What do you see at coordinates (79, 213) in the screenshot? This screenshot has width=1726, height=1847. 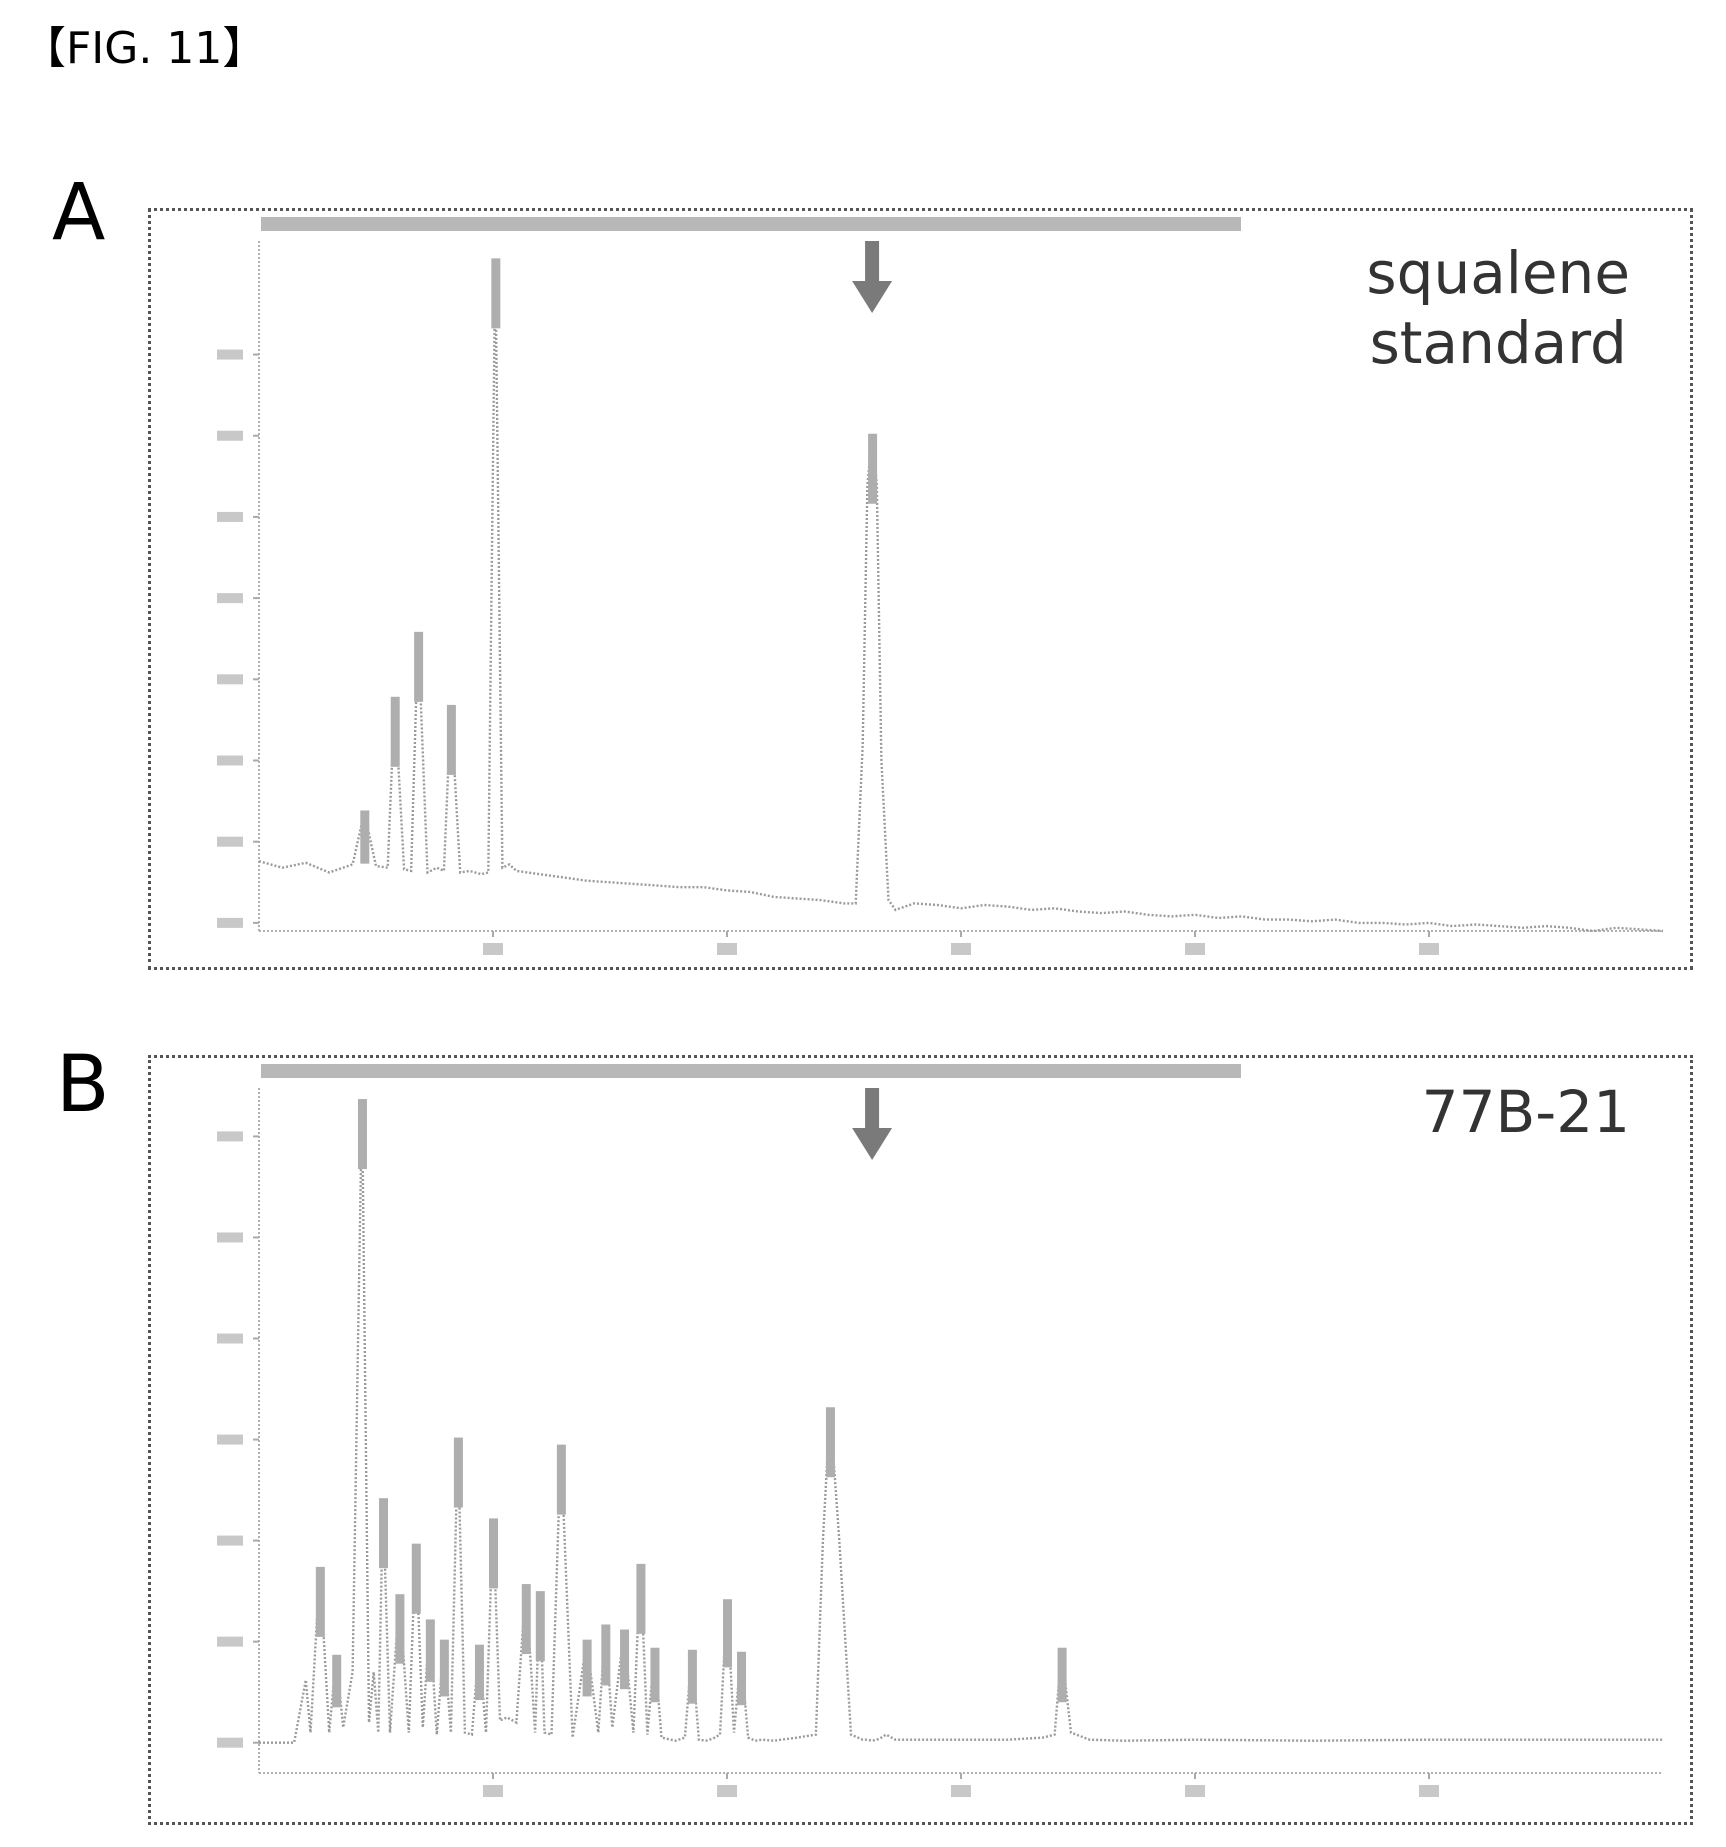 I see `panel-letter-a: A` at bounding box center [79, 213].